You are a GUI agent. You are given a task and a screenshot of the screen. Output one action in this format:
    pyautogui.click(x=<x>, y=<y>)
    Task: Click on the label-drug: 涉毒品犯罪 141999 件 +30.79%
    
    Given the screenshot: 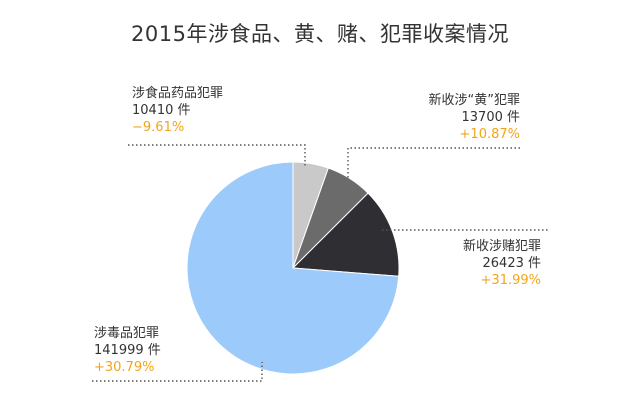 What is the action you would take?
    pyautogui.click(x=127, y=350)
    